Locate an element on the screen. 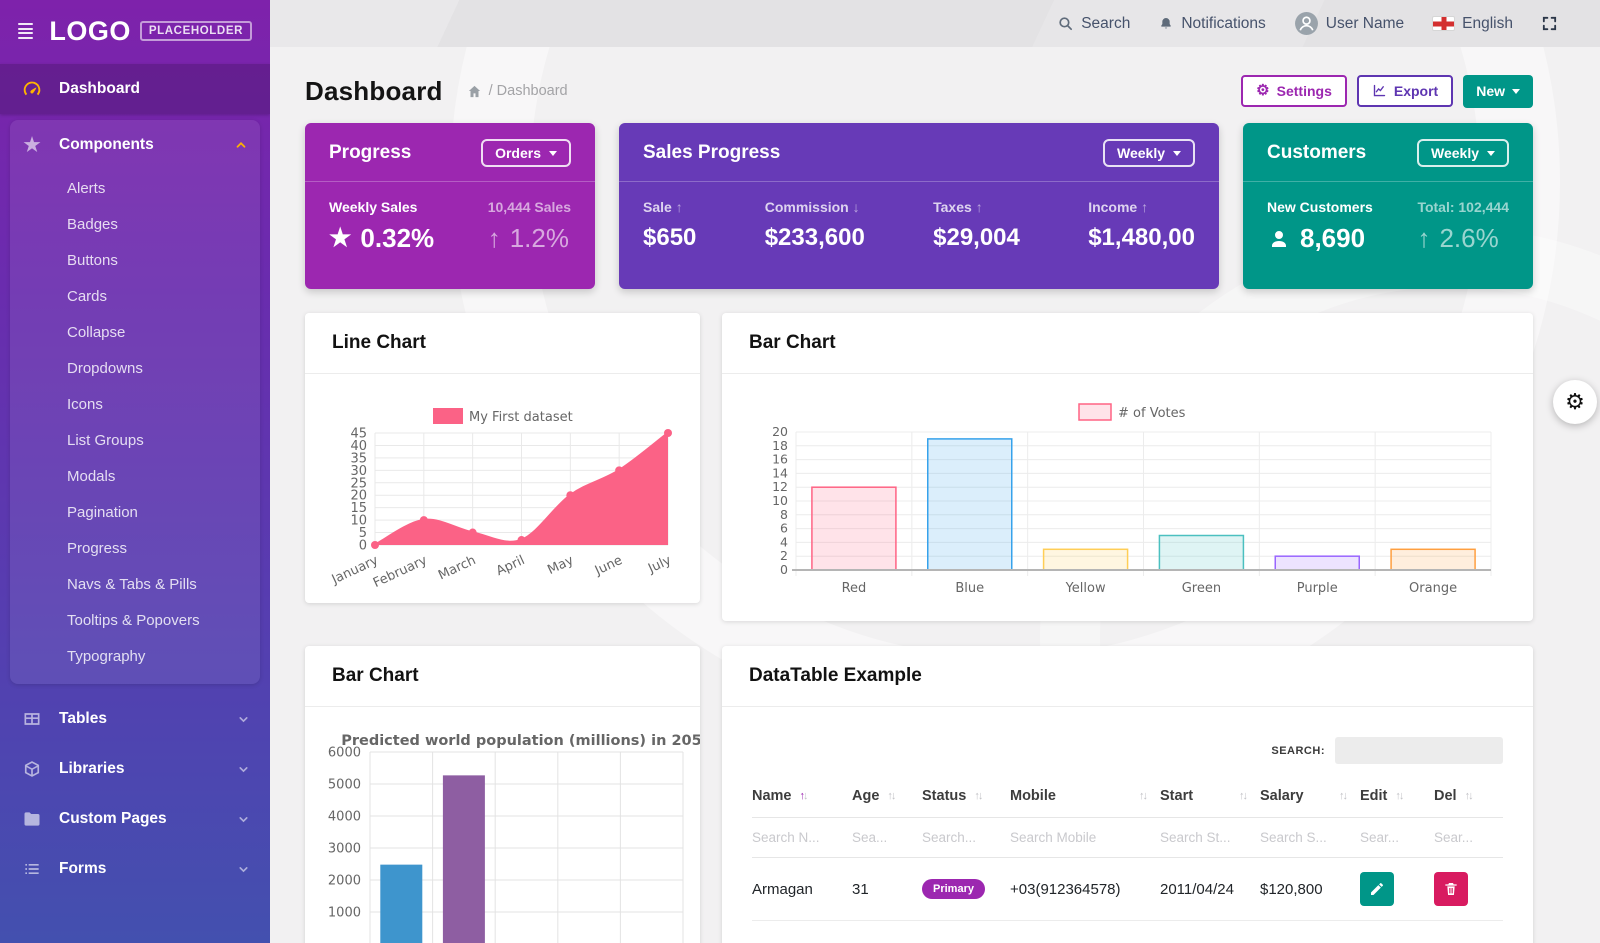 This screenshot has width=1600, height=943. sidebar-item-dashboard: Dashboard is located at coordinates (135, 89).